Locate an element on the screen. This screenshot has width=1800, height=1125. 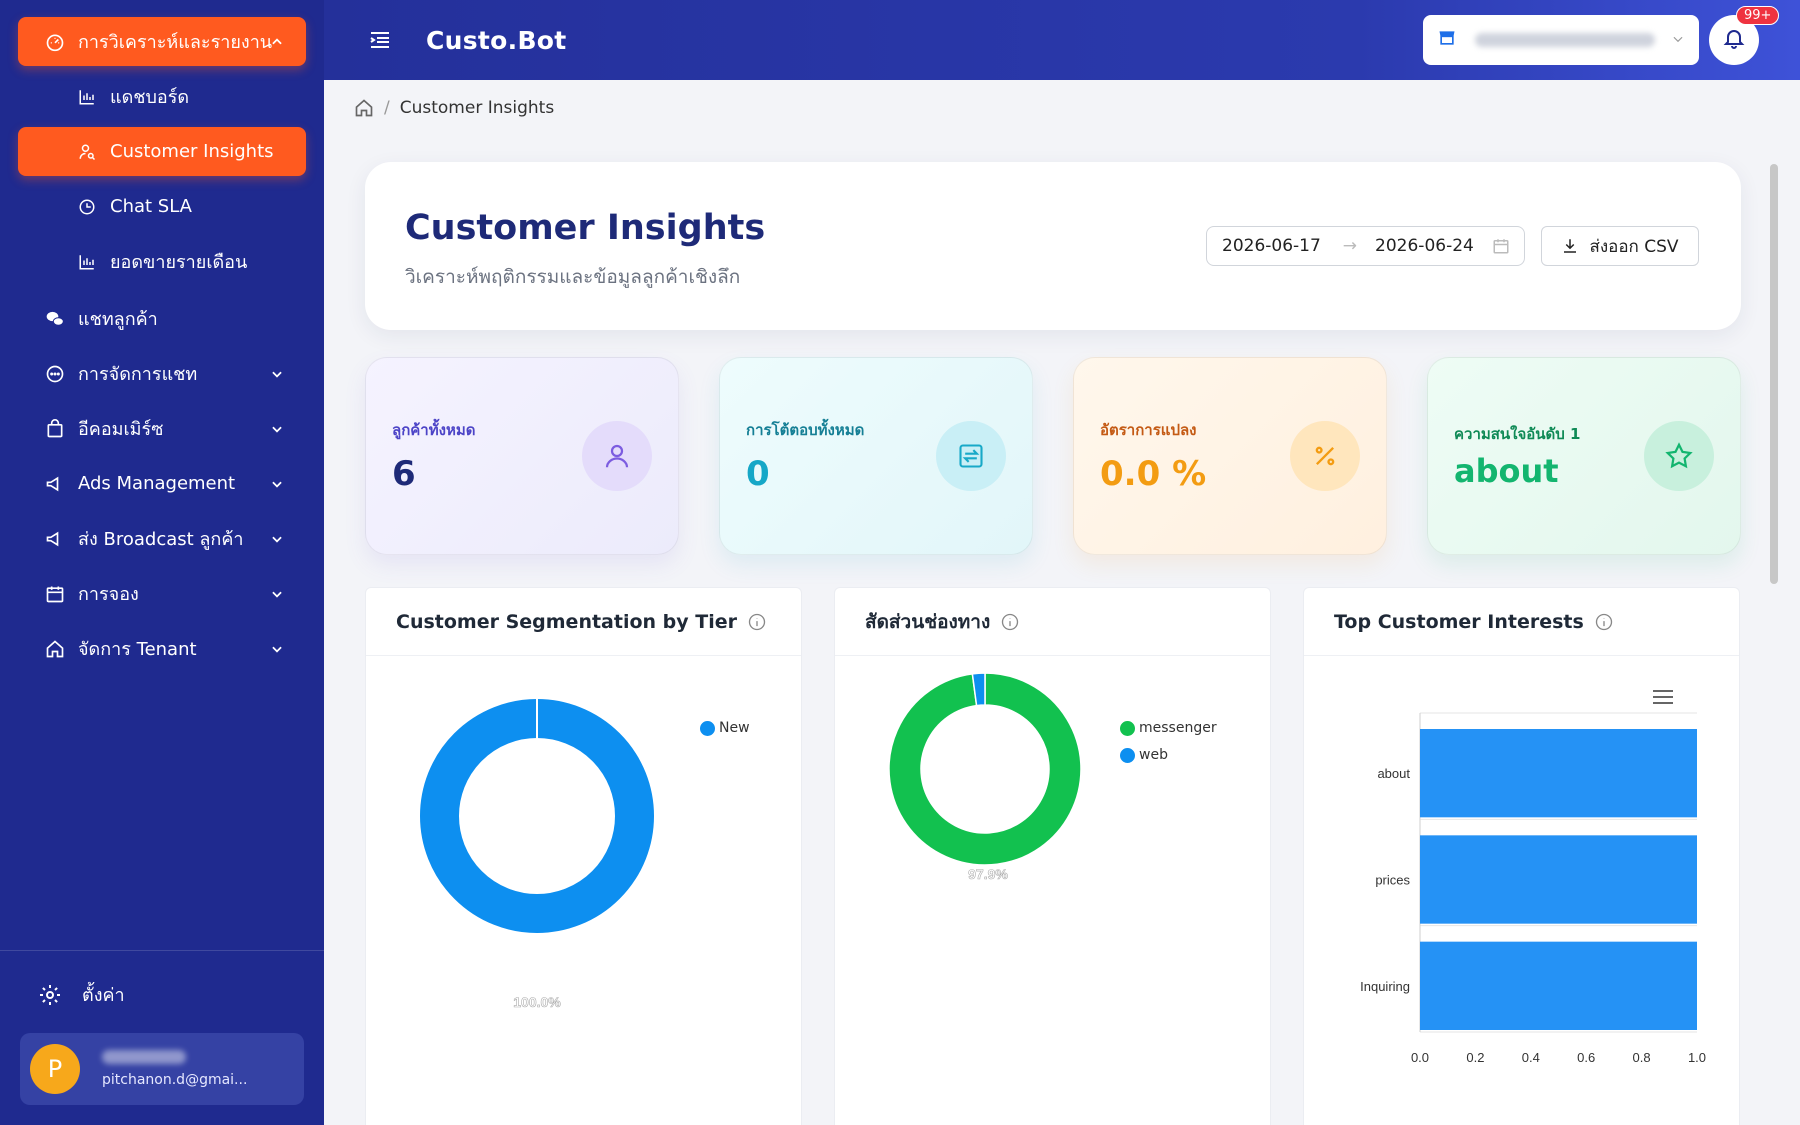
sidebar-item-label: Ads Management is located at coordinates (157, 483).